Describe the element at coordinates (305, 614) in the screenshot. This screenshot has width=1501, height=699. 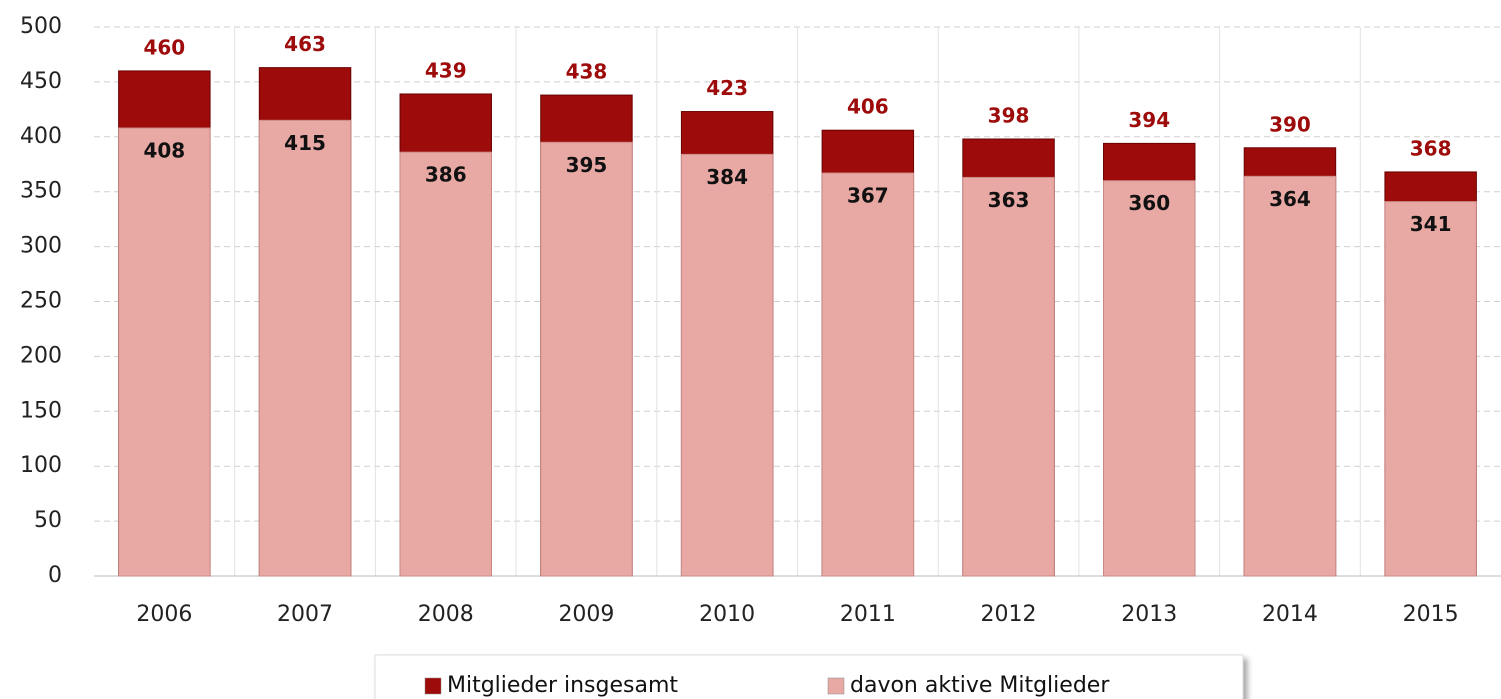
I see `x-tick-label: 2007` at that location.